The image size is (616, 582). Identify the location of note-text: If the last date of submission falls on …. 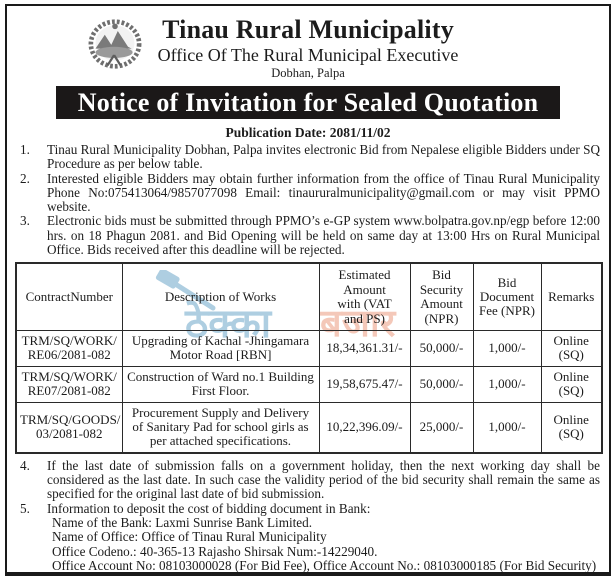
(323, 479).